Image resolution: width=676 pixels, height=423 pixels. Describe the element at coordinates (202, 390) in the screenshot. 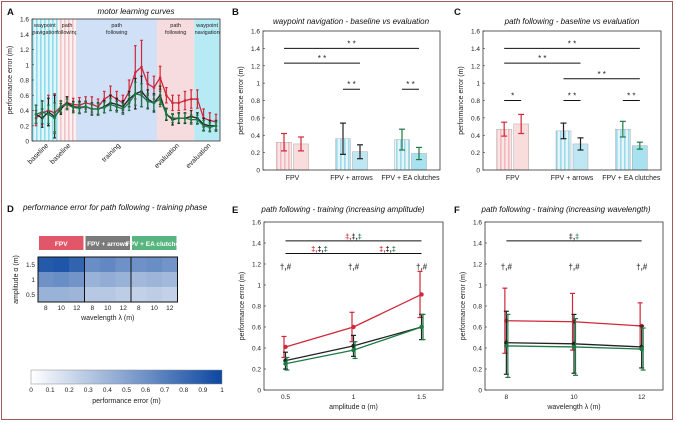

I see `colorbar-tick-label: 0.9` at that location.